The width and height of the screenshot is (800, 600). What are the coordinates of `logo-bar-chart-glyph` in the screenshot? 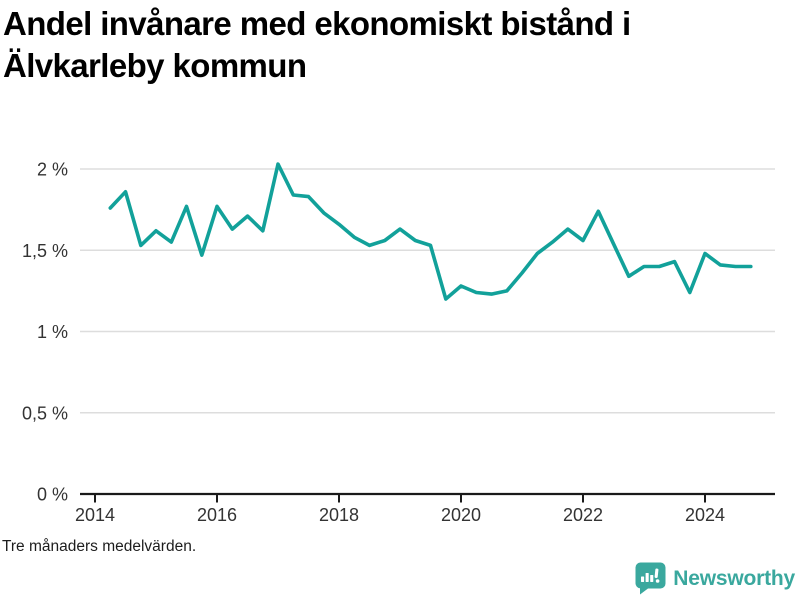 It's located at (650, 575).